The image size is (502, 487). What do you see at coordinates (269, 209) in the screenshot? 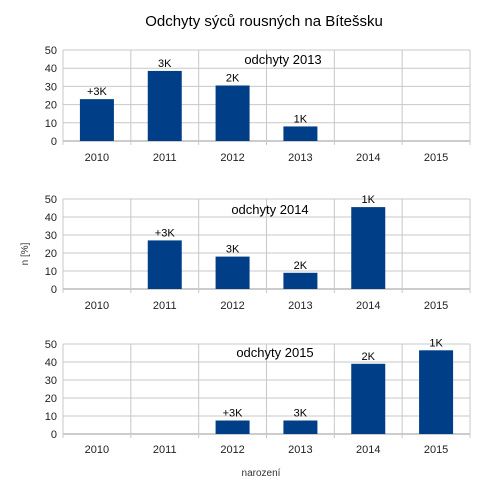
I see `panel-title: odchyty 2014` at bounding box center [269, 209].